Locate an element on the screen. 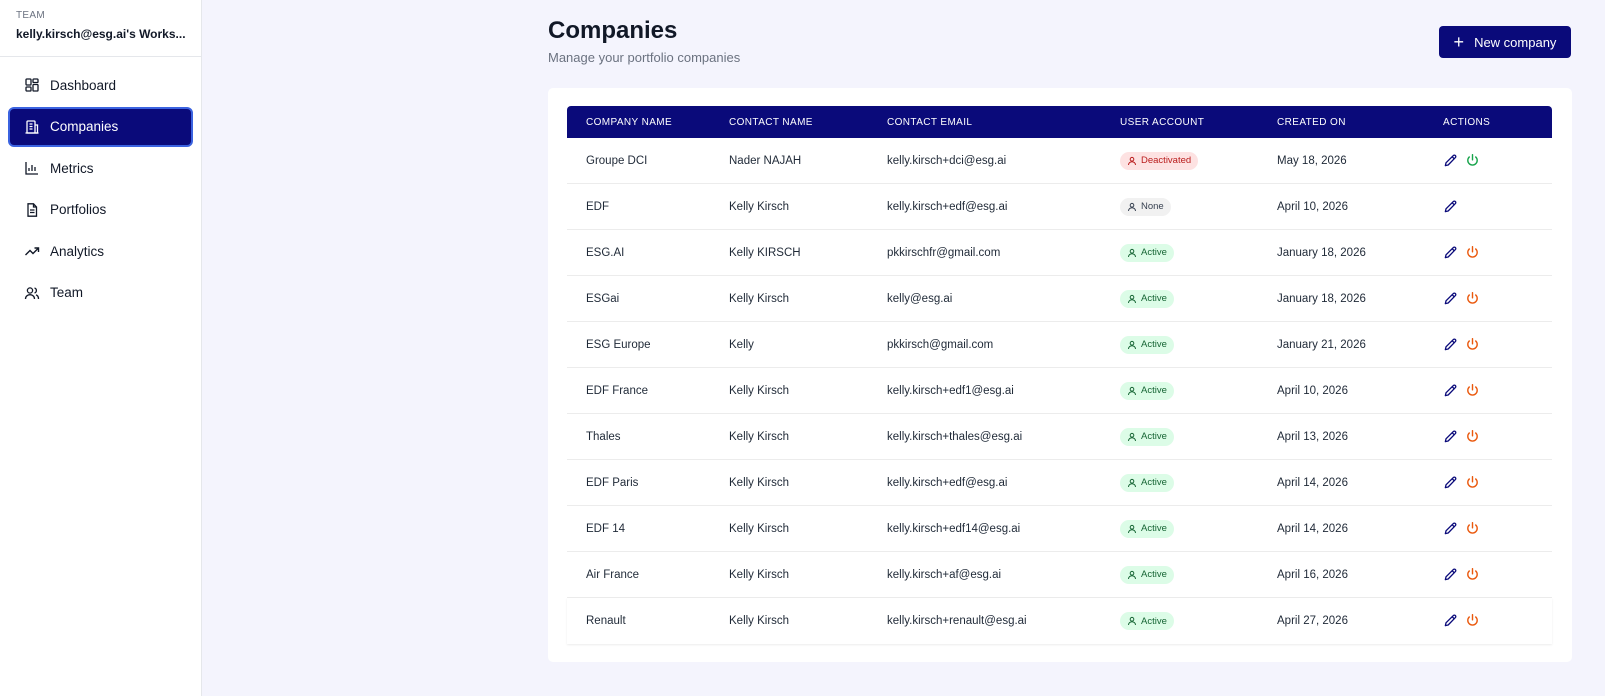  sidebar-item-label: Metrics is located at coordinates (72, 168).